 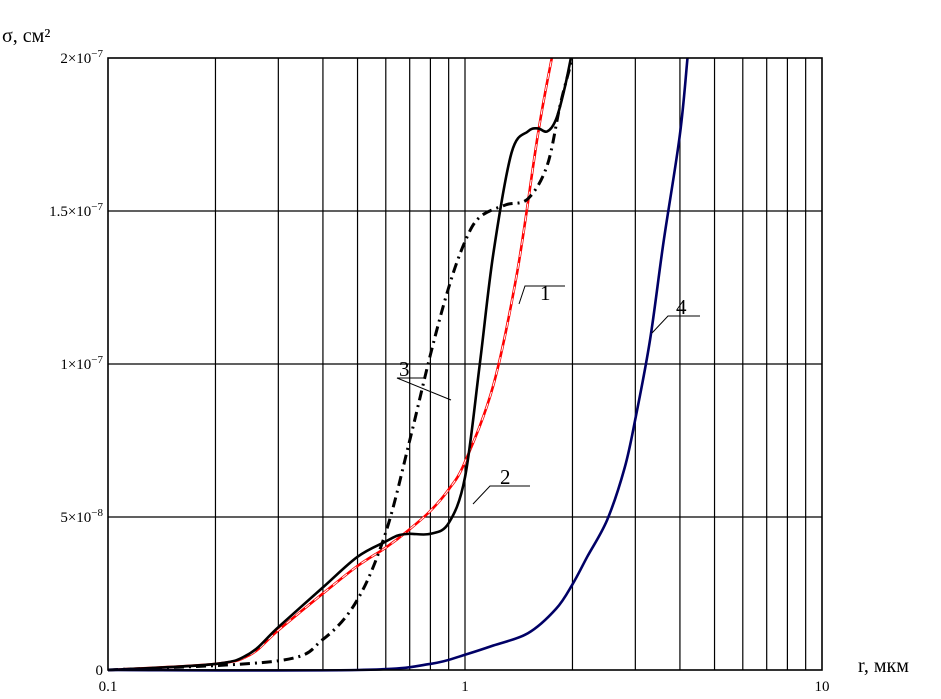 I want to click on x-axis-title: r, мкм, so click(x=883, y=666).